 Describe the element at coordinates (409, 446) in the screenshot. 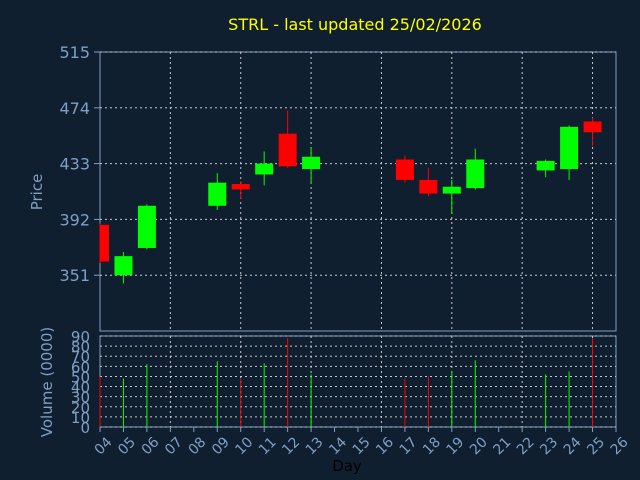

I see `x-tick-label: 17` at that location.